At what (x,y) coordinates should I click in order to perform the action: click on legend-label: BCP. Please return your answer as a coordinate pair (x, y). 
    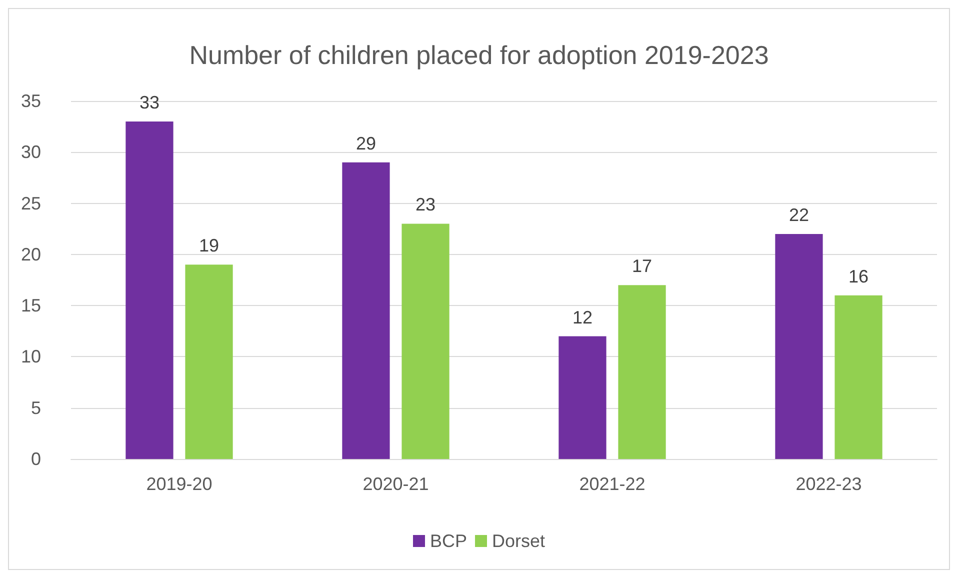
    Looking at the image, I should click on (448, 541).